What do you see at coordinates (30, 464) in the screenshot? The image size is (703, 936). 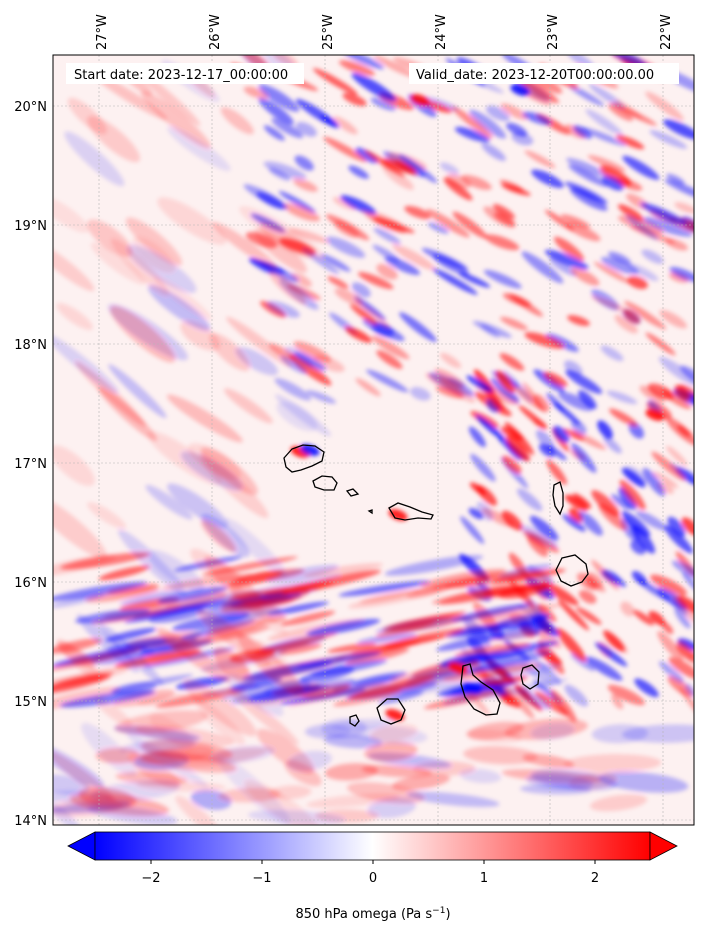 I see `lat-tick-label: 17°N` at bounding box center [30, 464].